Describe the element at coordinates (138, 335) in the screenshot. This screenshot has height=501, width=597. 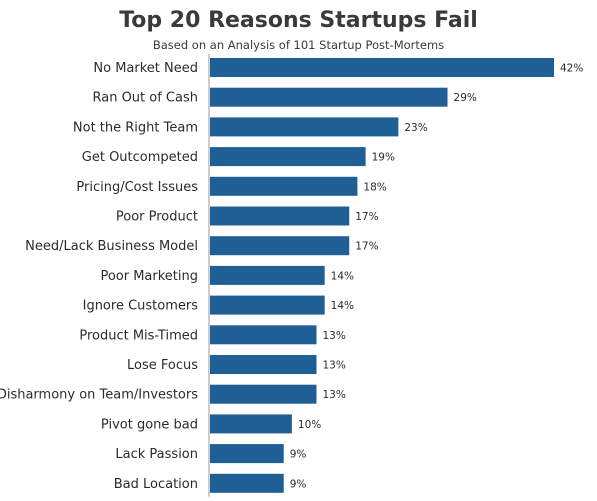
I see `category-label: Product Mis-Timed` at that location.